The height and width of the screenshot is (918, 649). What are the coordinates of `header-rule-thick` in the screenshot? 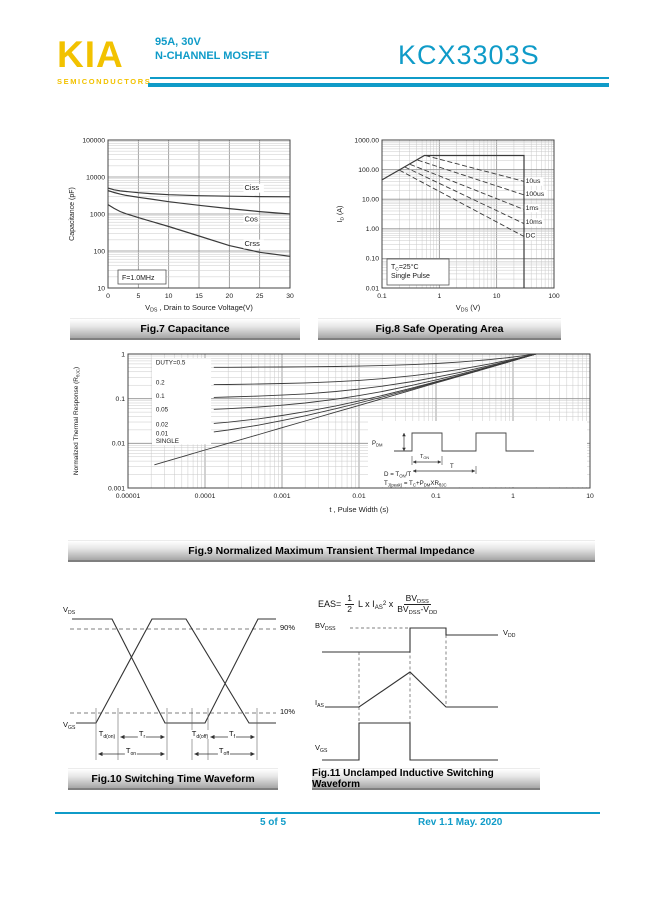 It's located at (378, 85).